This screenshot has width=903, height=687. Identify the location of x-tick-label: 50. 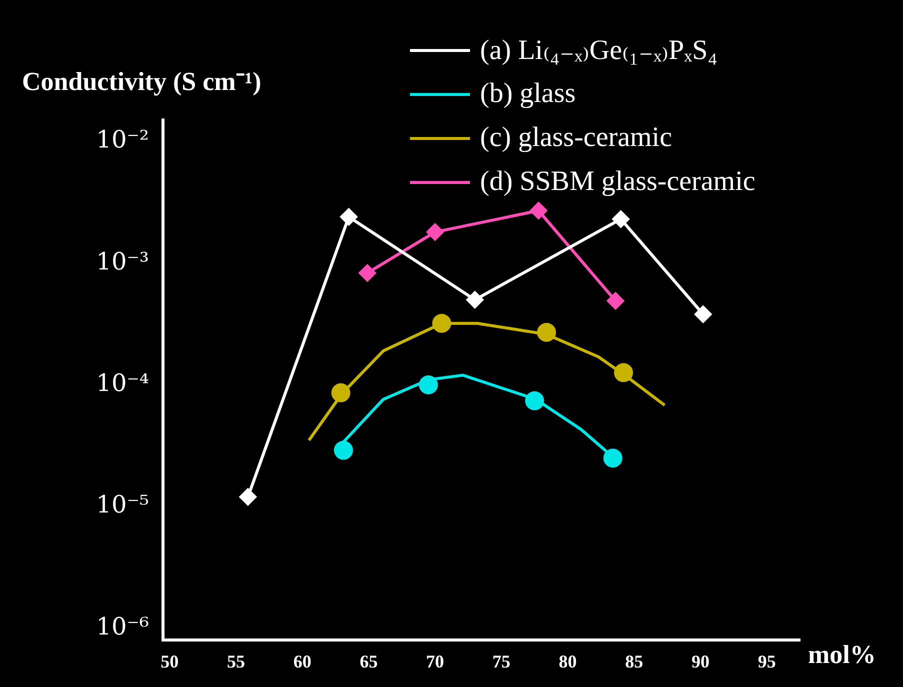
(169, 661).